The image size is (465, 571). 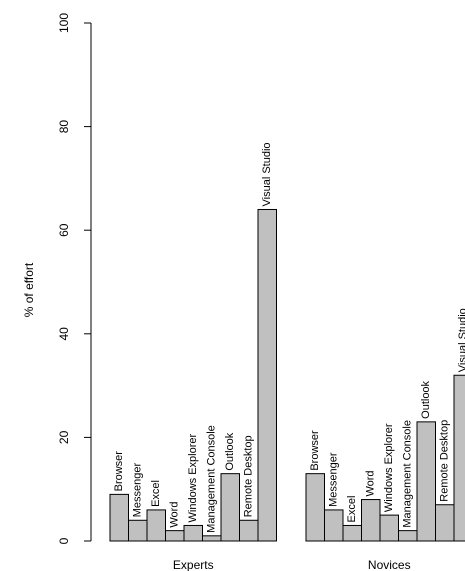 I want to click on y-tick-label: 80, so click(x=64, y=127).